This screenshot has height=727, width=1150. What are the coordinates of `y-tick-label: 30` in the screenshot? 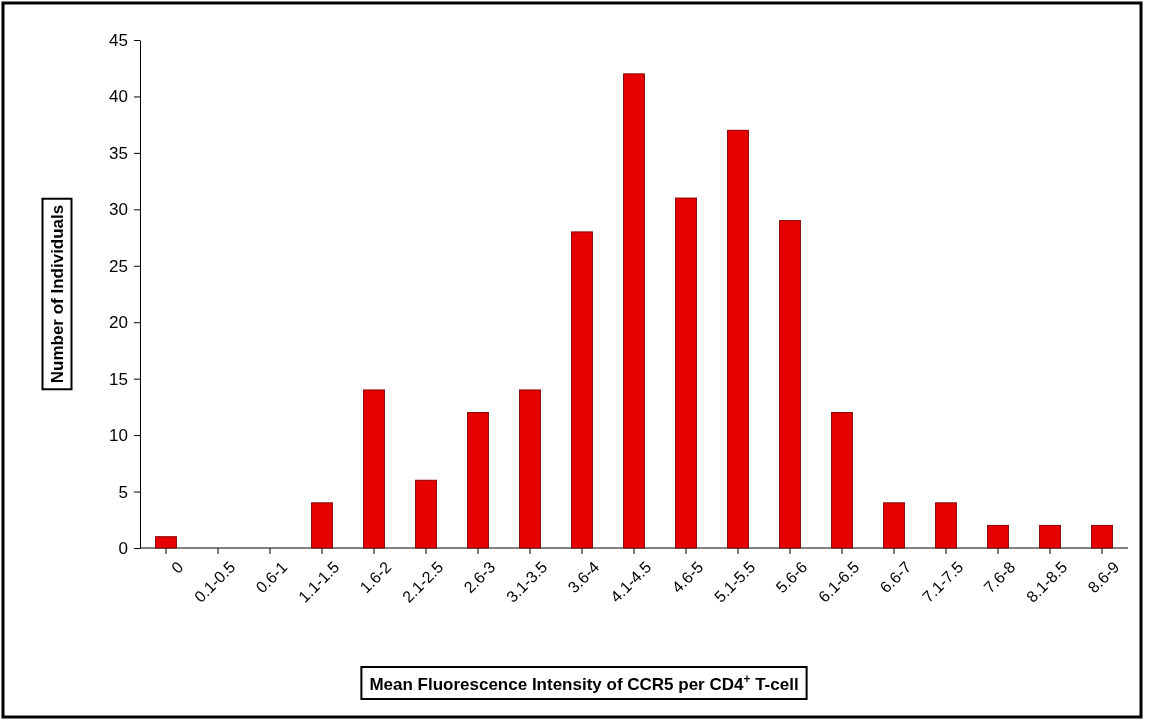 It's located at (118, 210).